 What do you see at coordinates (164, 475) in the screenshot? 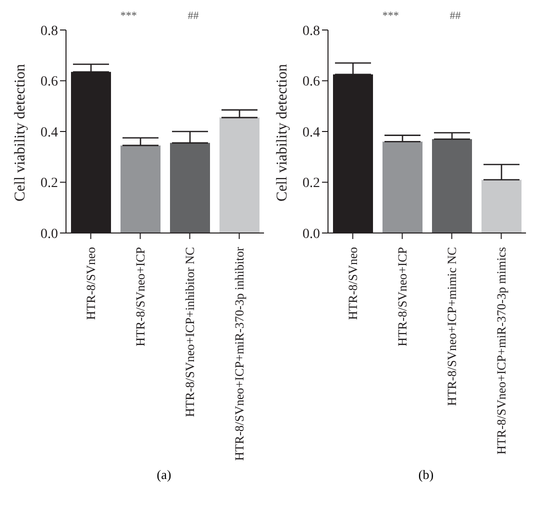
I see `text: (a)` at bounding box center [164, 475].